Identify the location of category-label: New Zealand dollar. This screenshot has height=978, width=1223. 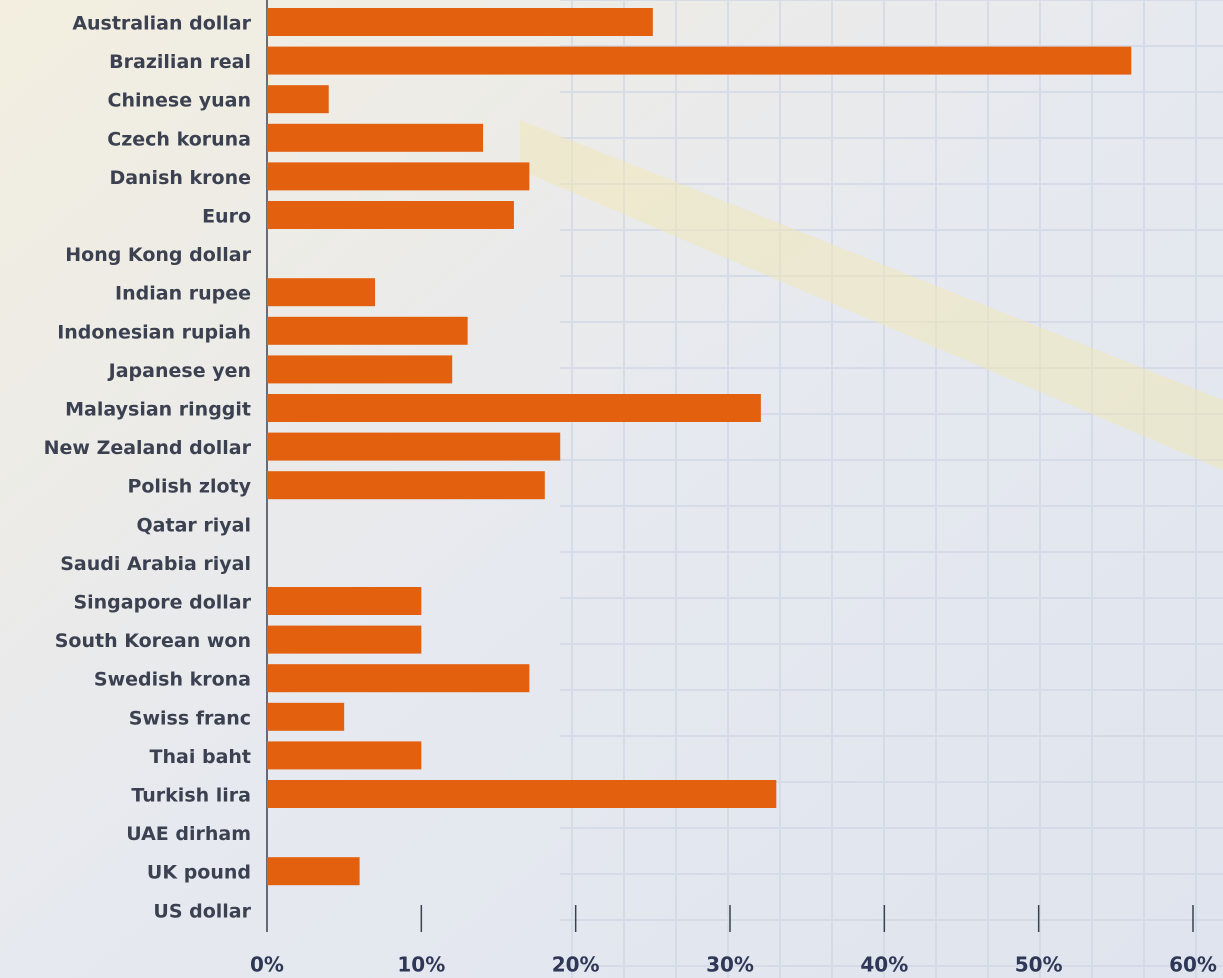
(148, 448).